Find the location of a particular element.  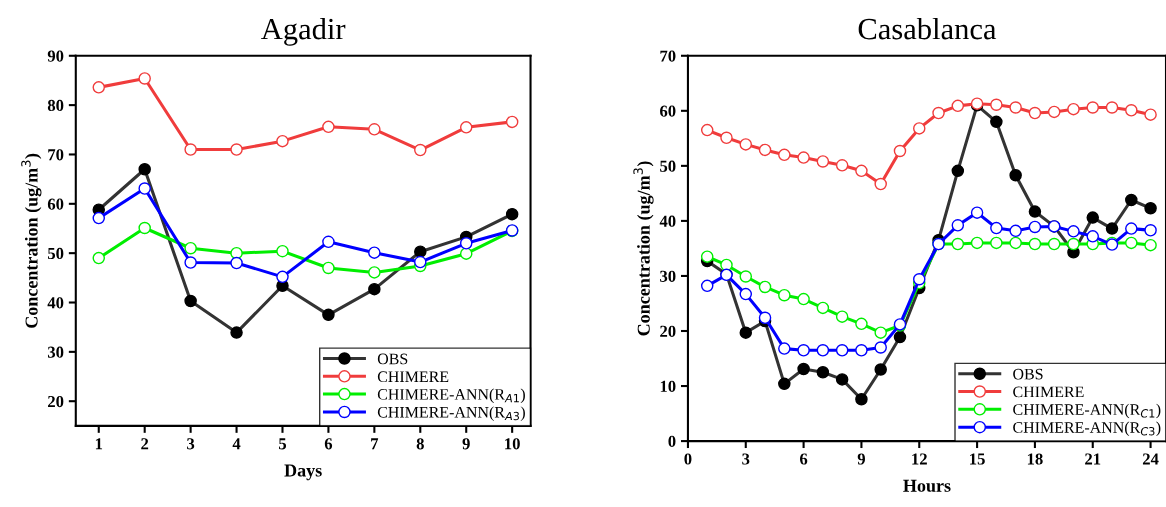

x-tick-label: 24 is located at coordinates (1150, 459).